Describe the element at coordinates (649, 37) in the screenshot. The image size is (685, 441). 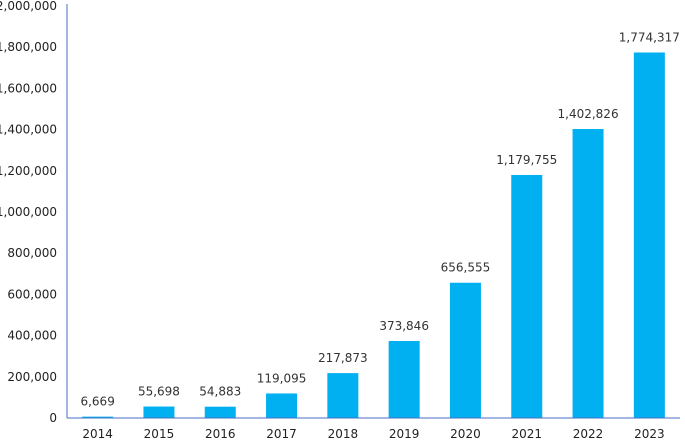
I see `data-label-2023: 1,774,317` at that location.